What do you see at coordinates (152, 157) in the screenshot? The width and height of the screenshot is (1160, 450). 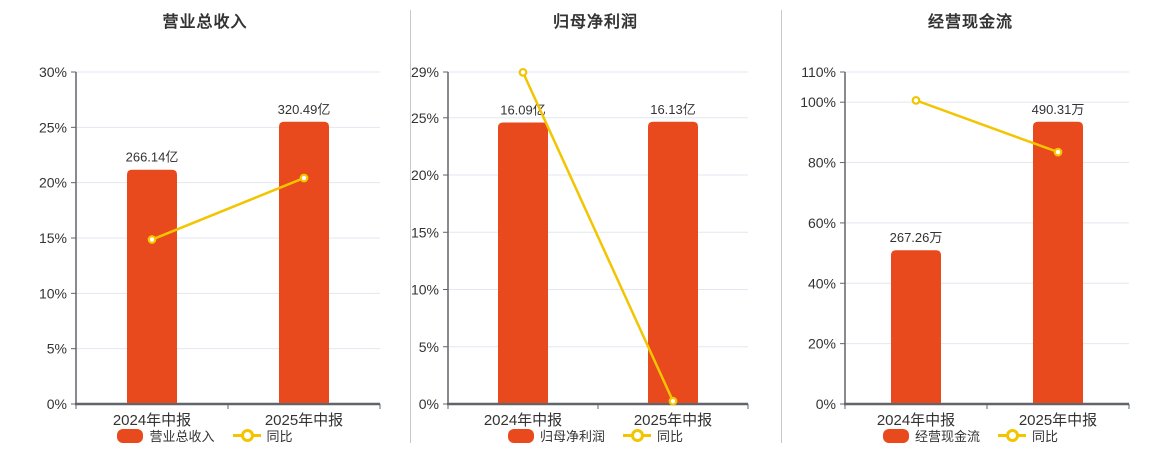 I see `bar-value-label: 266.14亿` at bounding box center [152, 157].